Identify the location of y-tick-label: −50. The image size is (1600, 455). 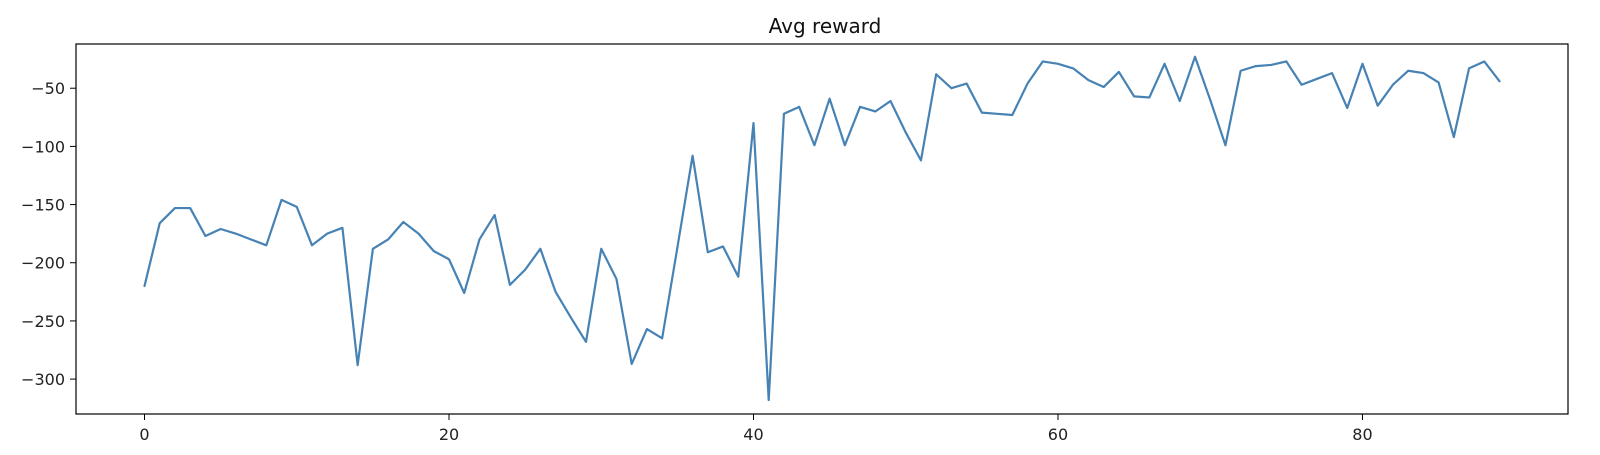
(48, 88).